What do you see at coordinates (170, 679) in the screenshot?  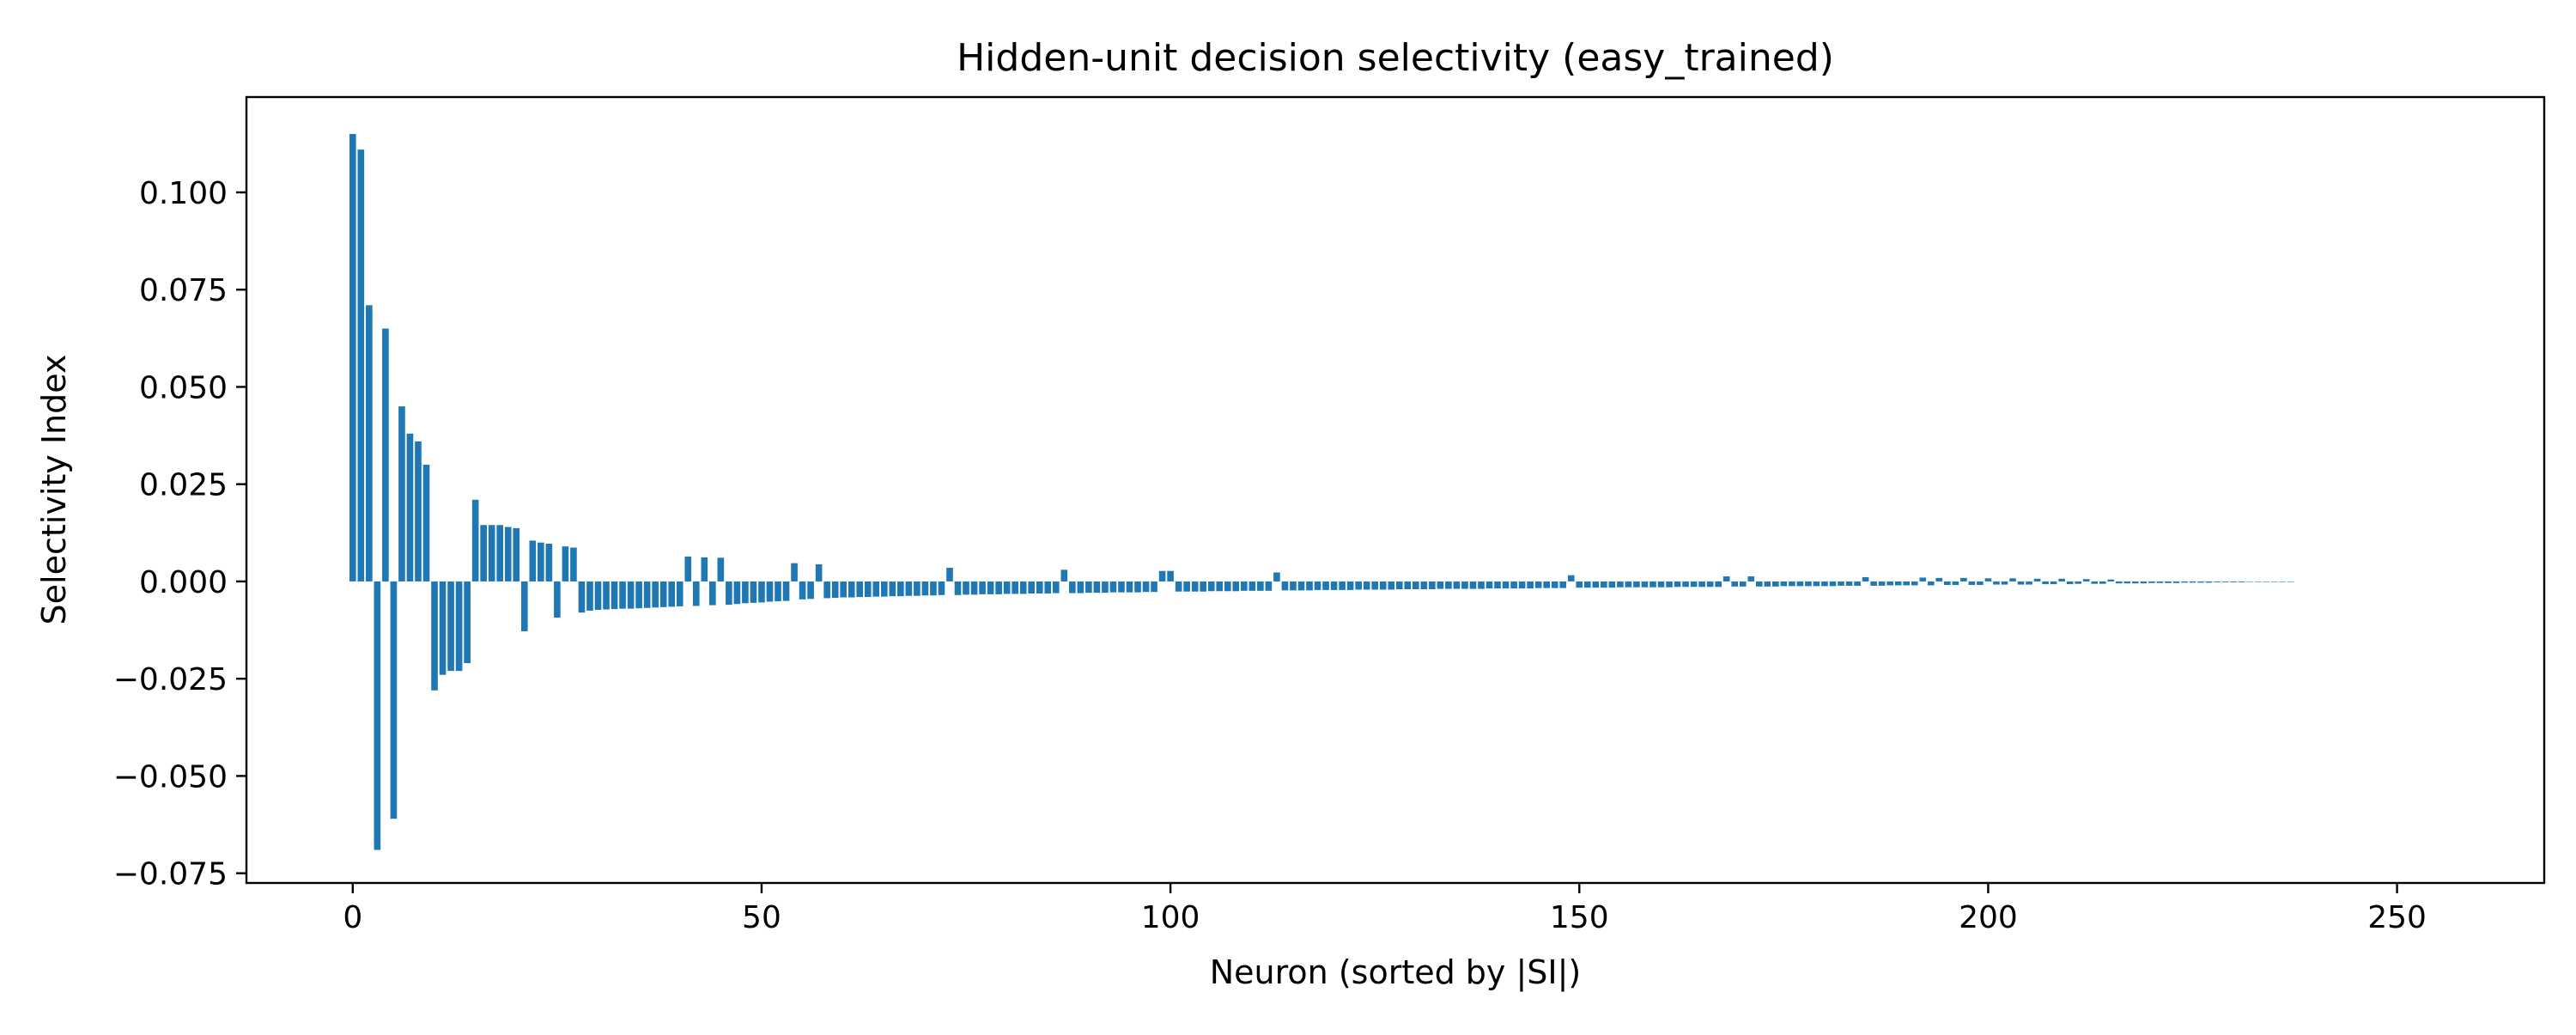 I see `y-tick-label: −0.025` at bounding box center [170, 679].